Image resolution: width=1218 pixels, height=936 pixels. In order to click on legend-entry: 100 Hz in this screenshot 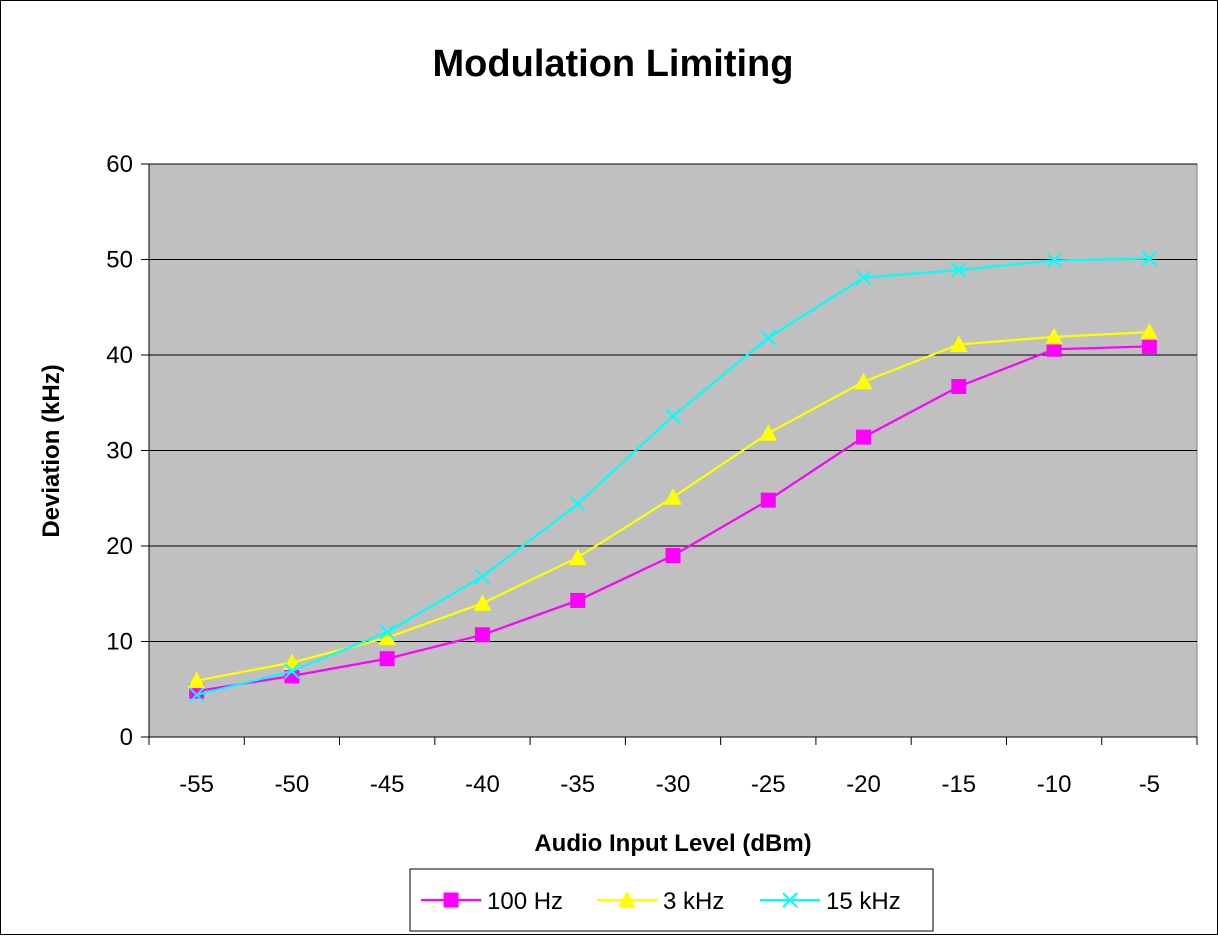, I will do `click(492, 901)`.